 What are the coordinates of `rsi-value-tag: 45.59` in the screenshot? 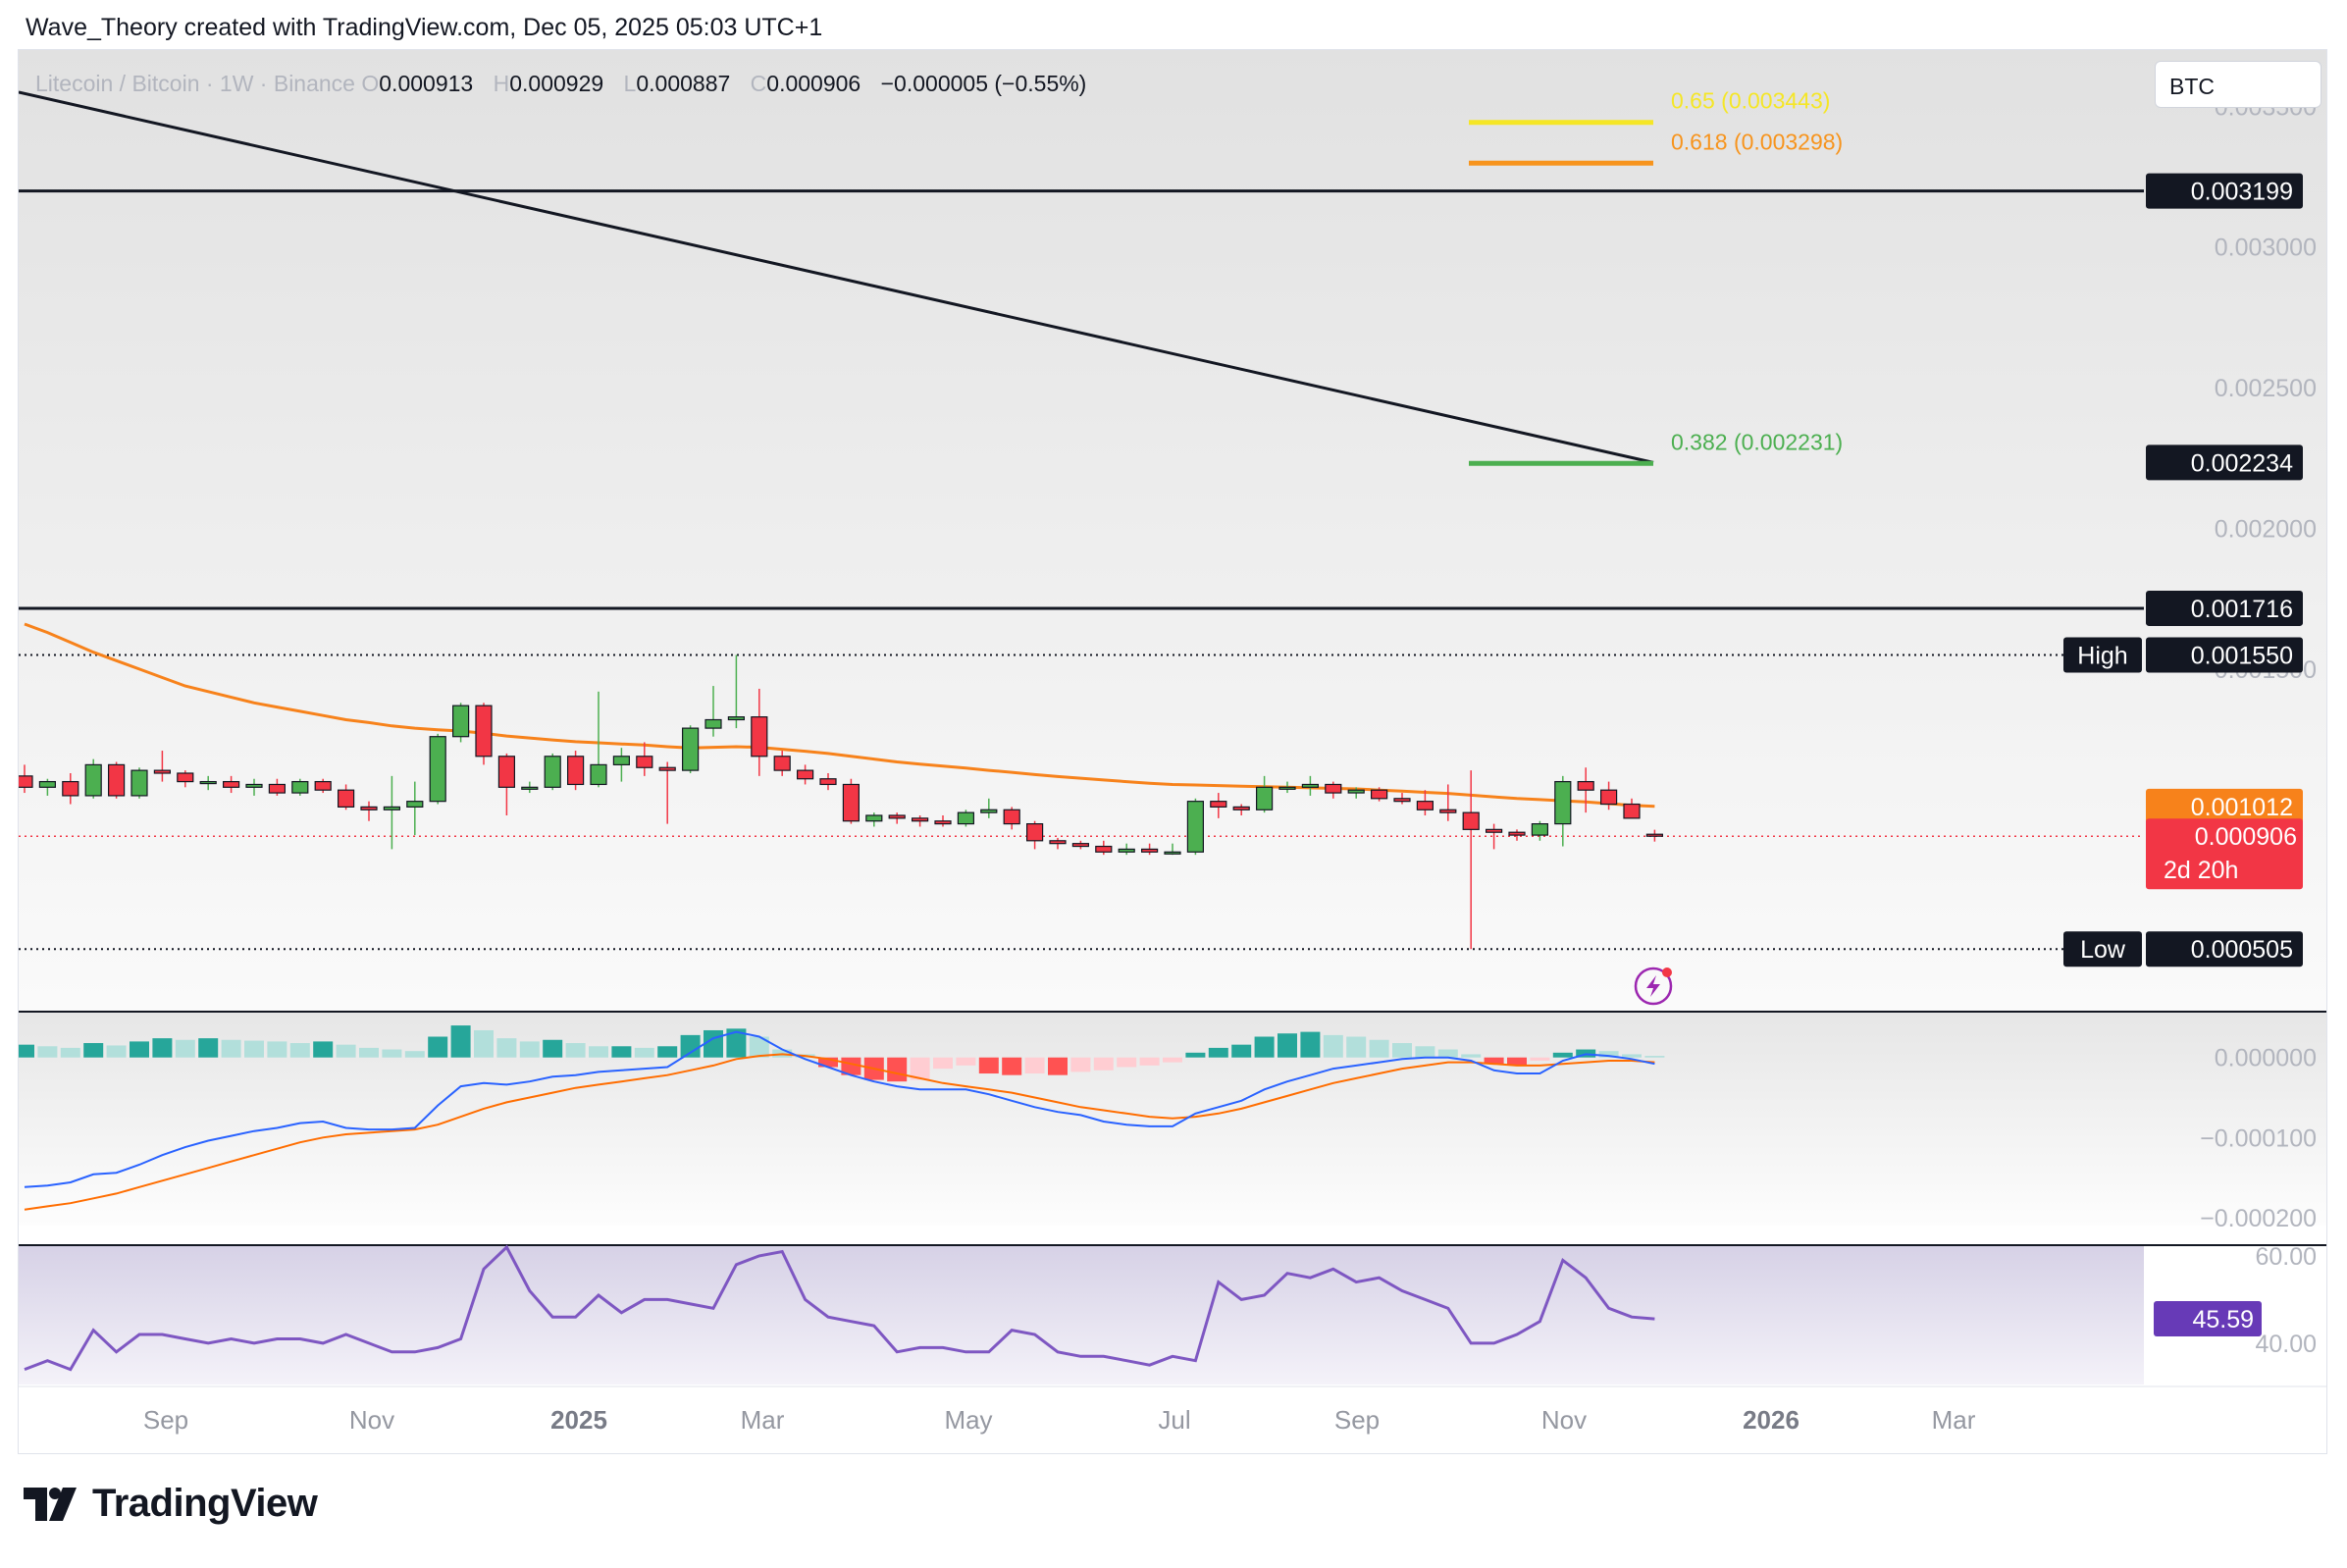 It's located at (2223, 1319).